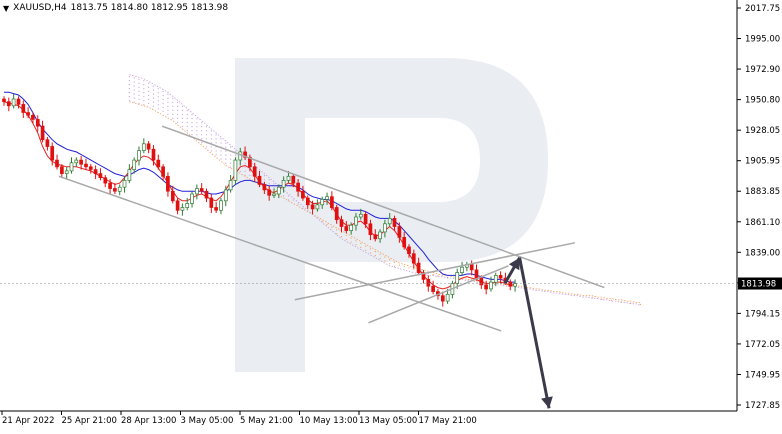 Image resolution: width=782 pixels, height=434 pixels. Describe the element at coordinates (762, 162) in the screenshot. I see `y-tick-label: 1905.95` at that location.